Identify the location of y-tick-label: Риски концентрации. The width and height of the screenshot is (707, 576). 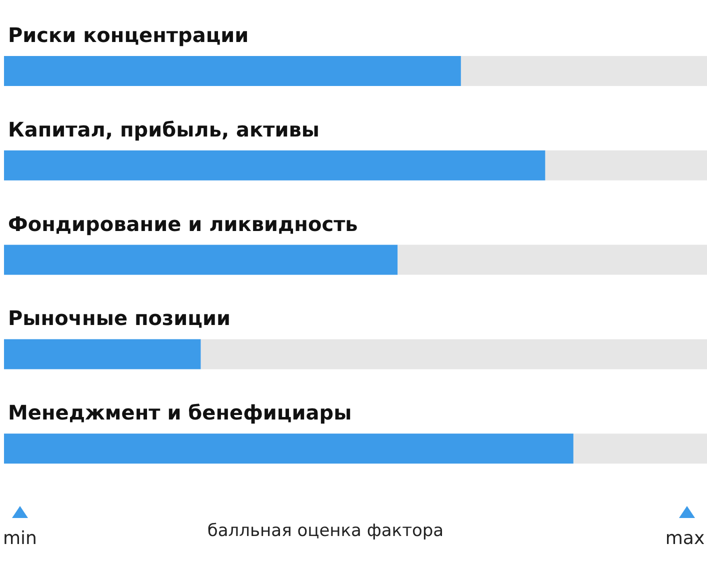
(128, 35).